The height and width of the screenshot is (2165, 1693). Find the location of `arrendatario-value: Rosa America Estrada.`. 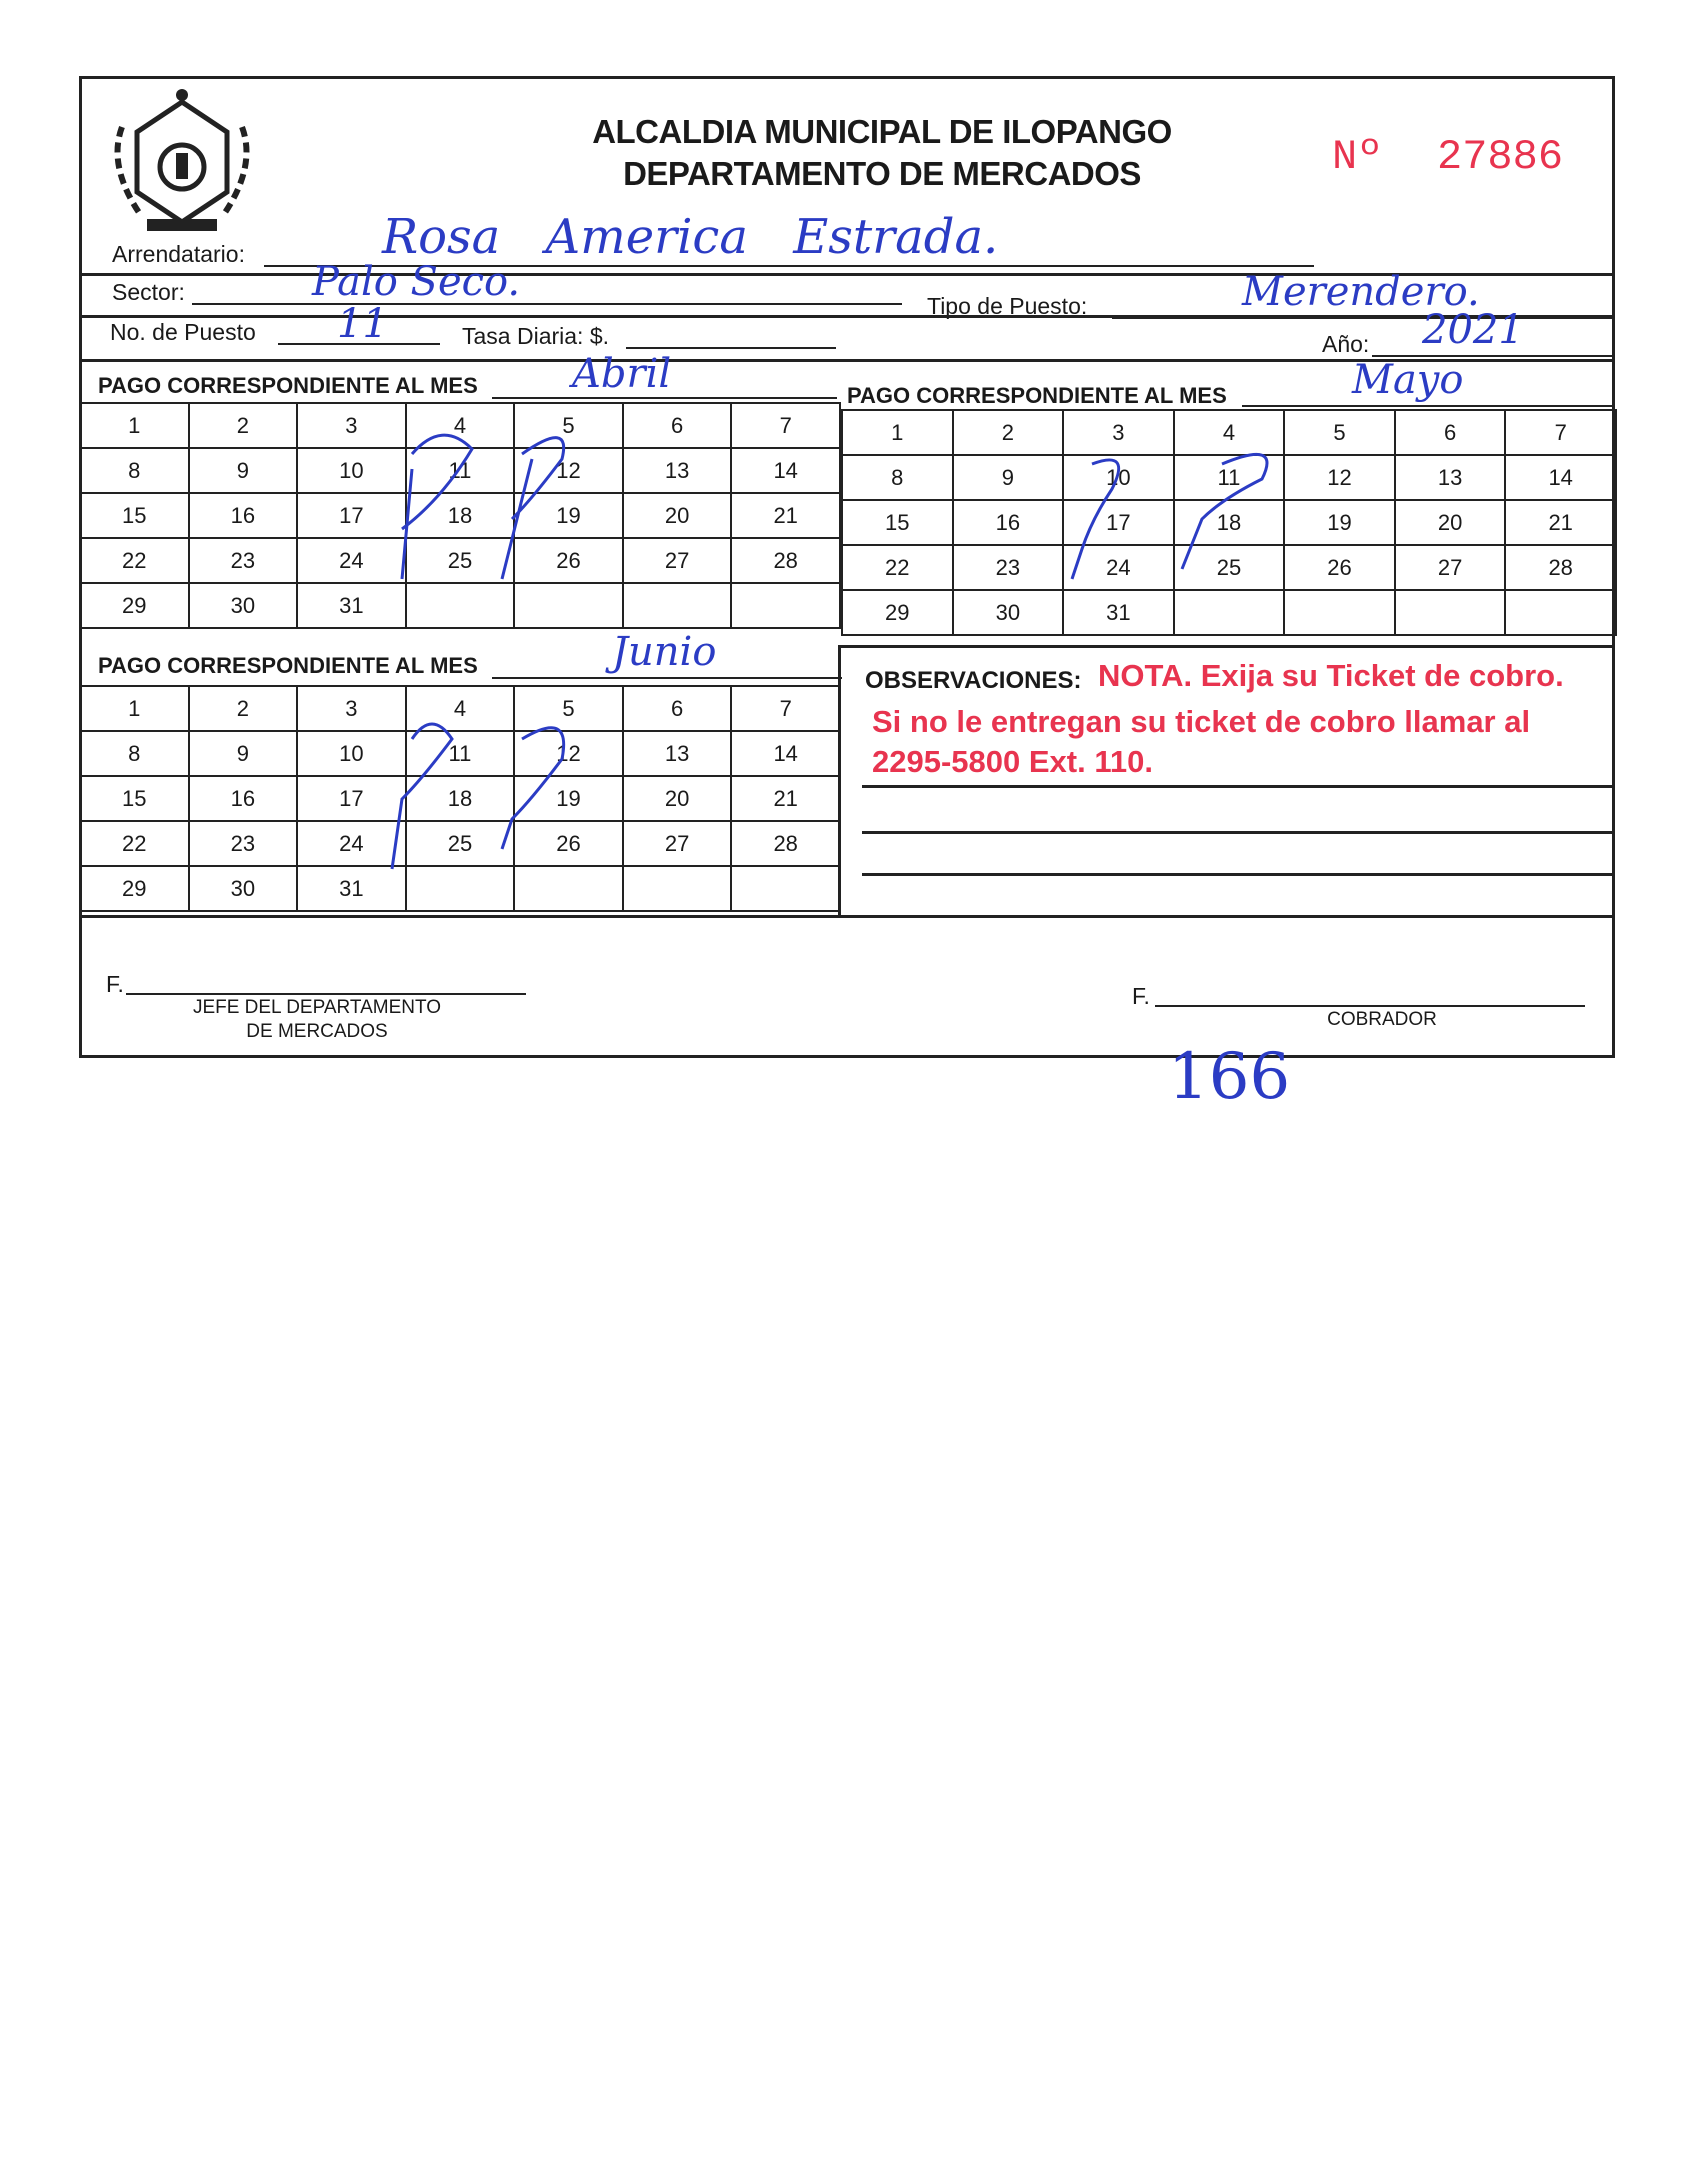

arrendatario-value: Rosa America Estrada. is located at coordinates (690, 237).